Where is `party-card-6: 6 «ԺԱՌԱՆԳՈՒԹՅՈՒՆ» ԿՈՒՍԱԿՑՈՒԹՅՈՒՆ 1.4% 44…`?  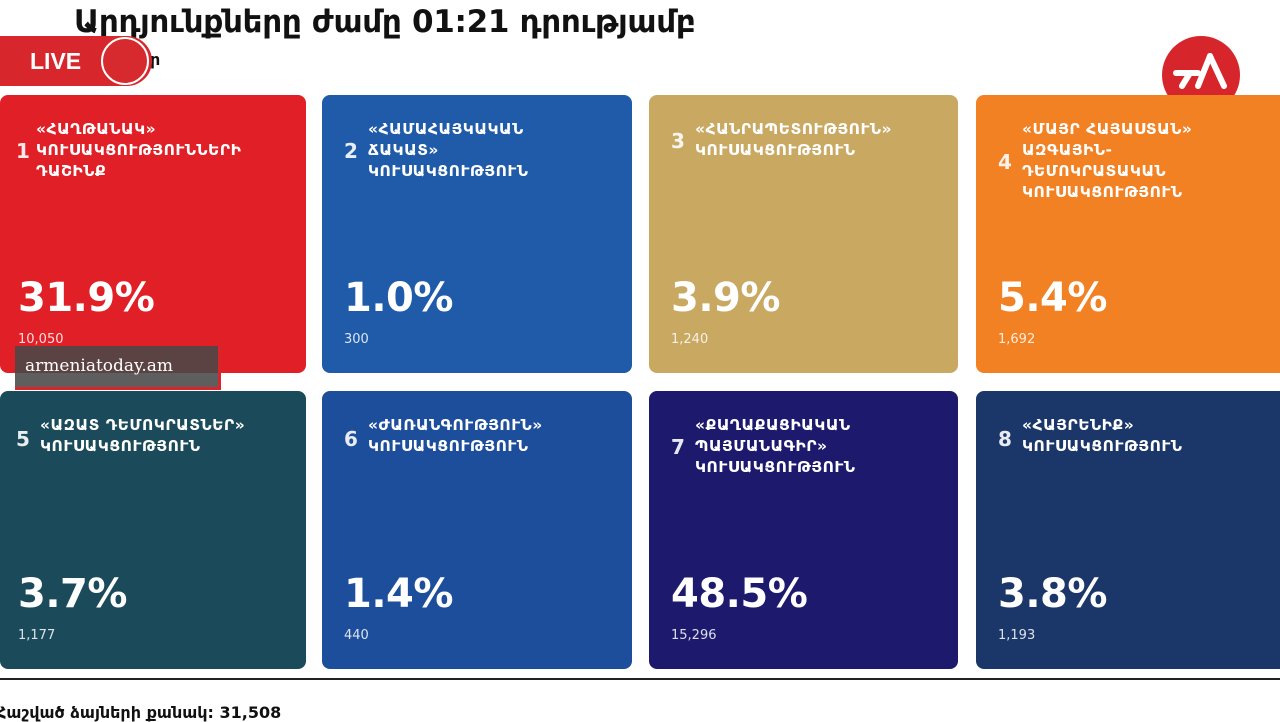 party-card-6: 6 «ԺԱՌԱՆԳՈՒԹՅՈՒՆ» ԿՈՒՍԱԿՑՈՒԹՅՈՒՆ 1.4% 44… is located at coordinates (477, 530).